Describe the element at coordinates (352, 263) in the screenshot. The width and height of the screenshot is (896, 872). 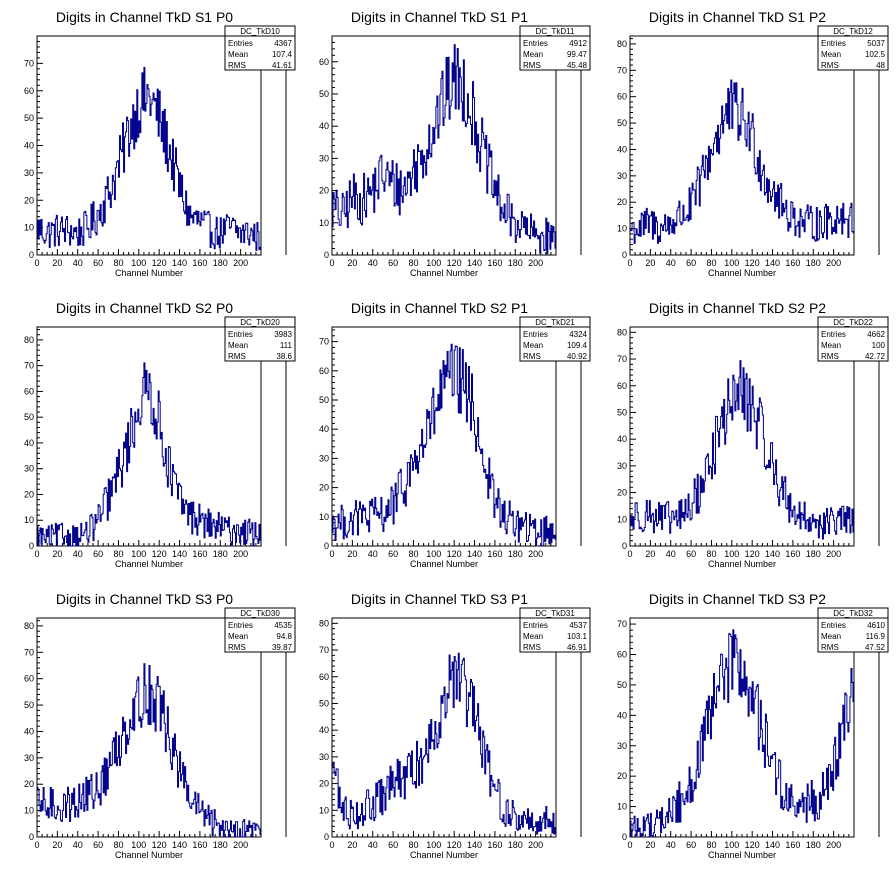
I see `x-tick-label: 20` at that location.